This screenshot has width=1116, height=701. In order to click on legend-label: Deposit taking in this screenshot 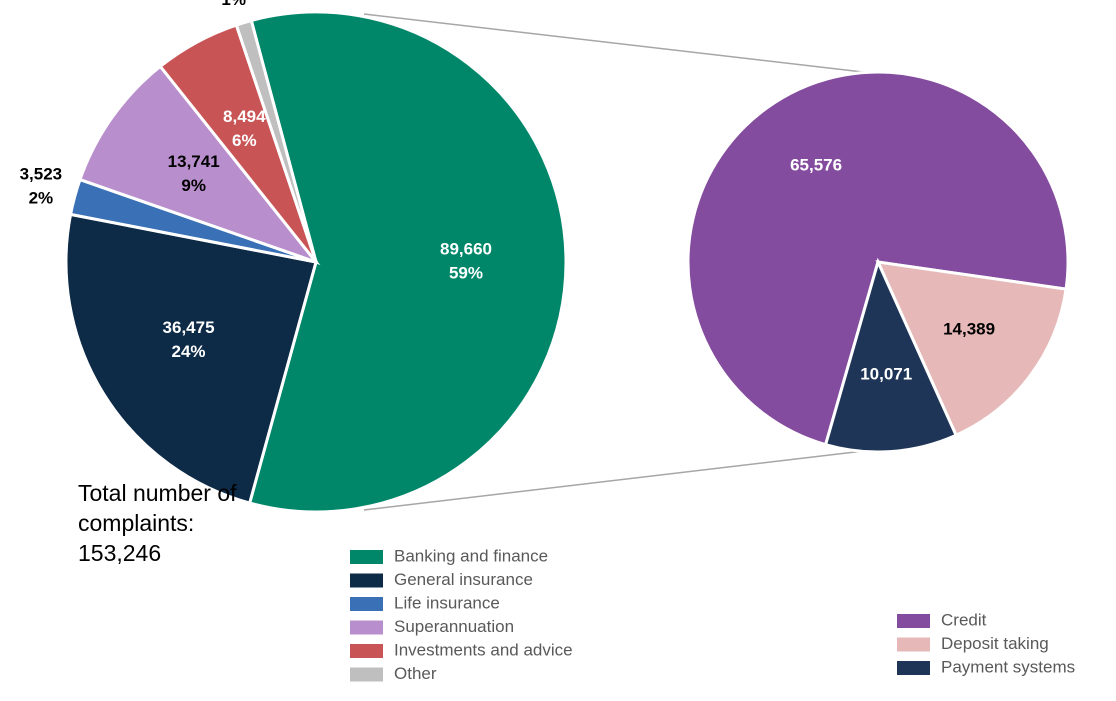, I will do `click(995, 643)`.